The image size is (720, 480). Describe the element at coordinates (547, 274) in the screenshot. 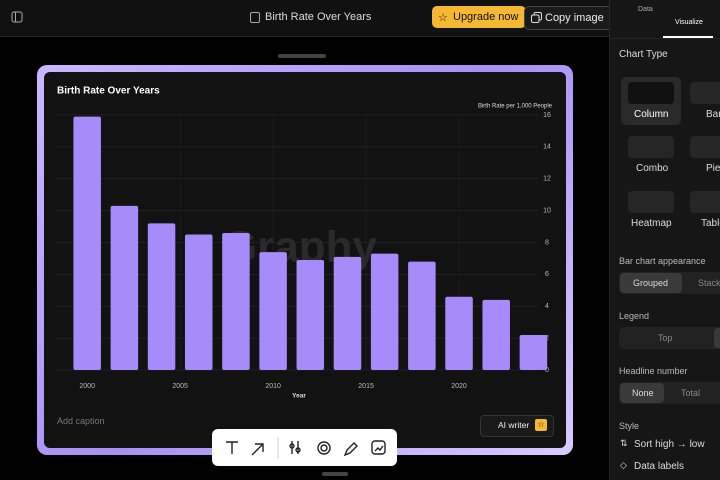

I see `y-tick-label: 6` at that location.